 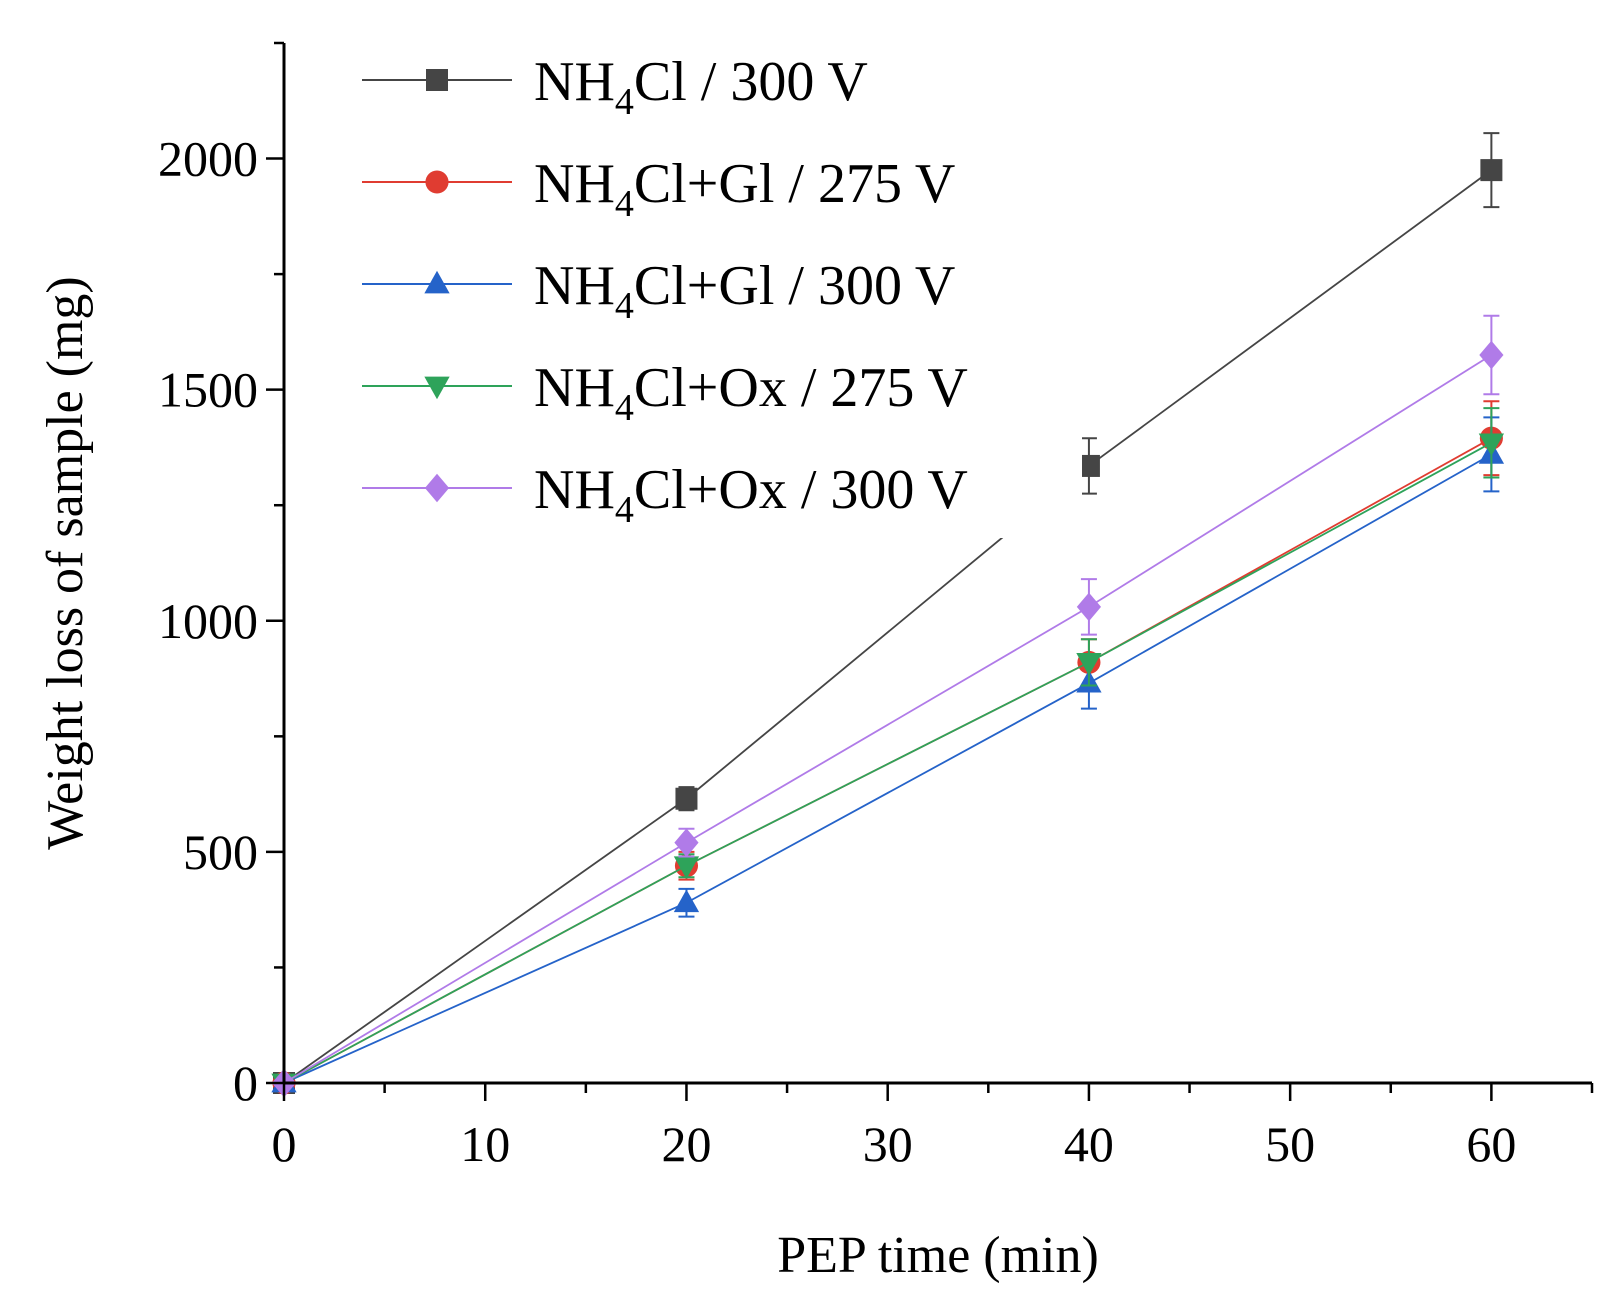 I want to click on legend-label: NH4Cl+Gl / 300 V, so click(x=744, y=291).